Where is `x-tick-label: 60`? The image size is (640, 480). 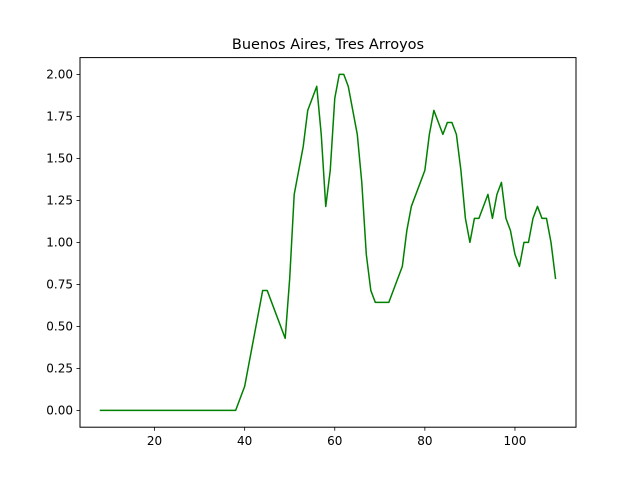 x-tick-label: 60 is located at coordinates (334, 441).